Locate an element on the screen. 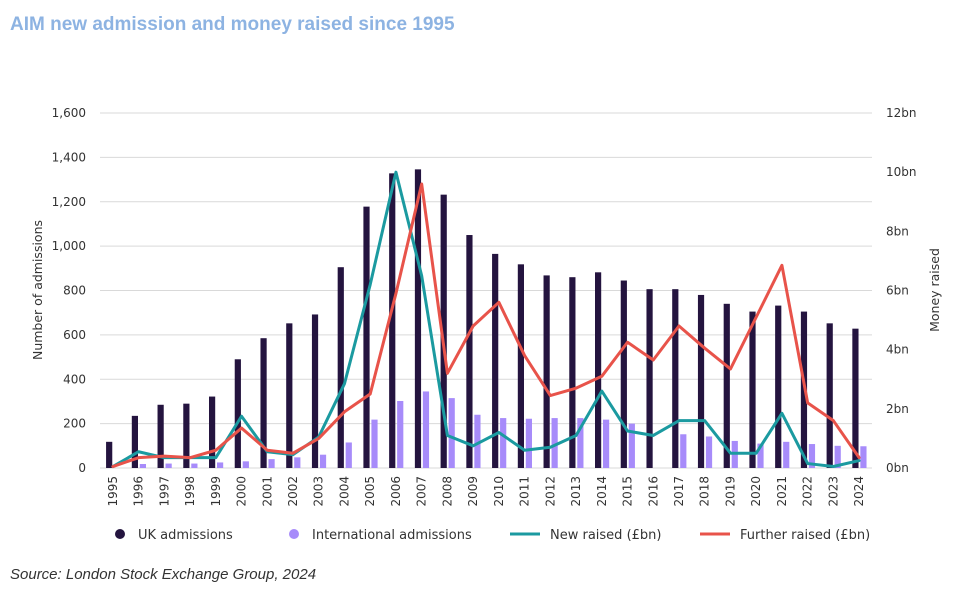 Image resolution: width=978 pixels, height=591 pixels. x-tick-label: 2014 is located at coordinates (602, 491).